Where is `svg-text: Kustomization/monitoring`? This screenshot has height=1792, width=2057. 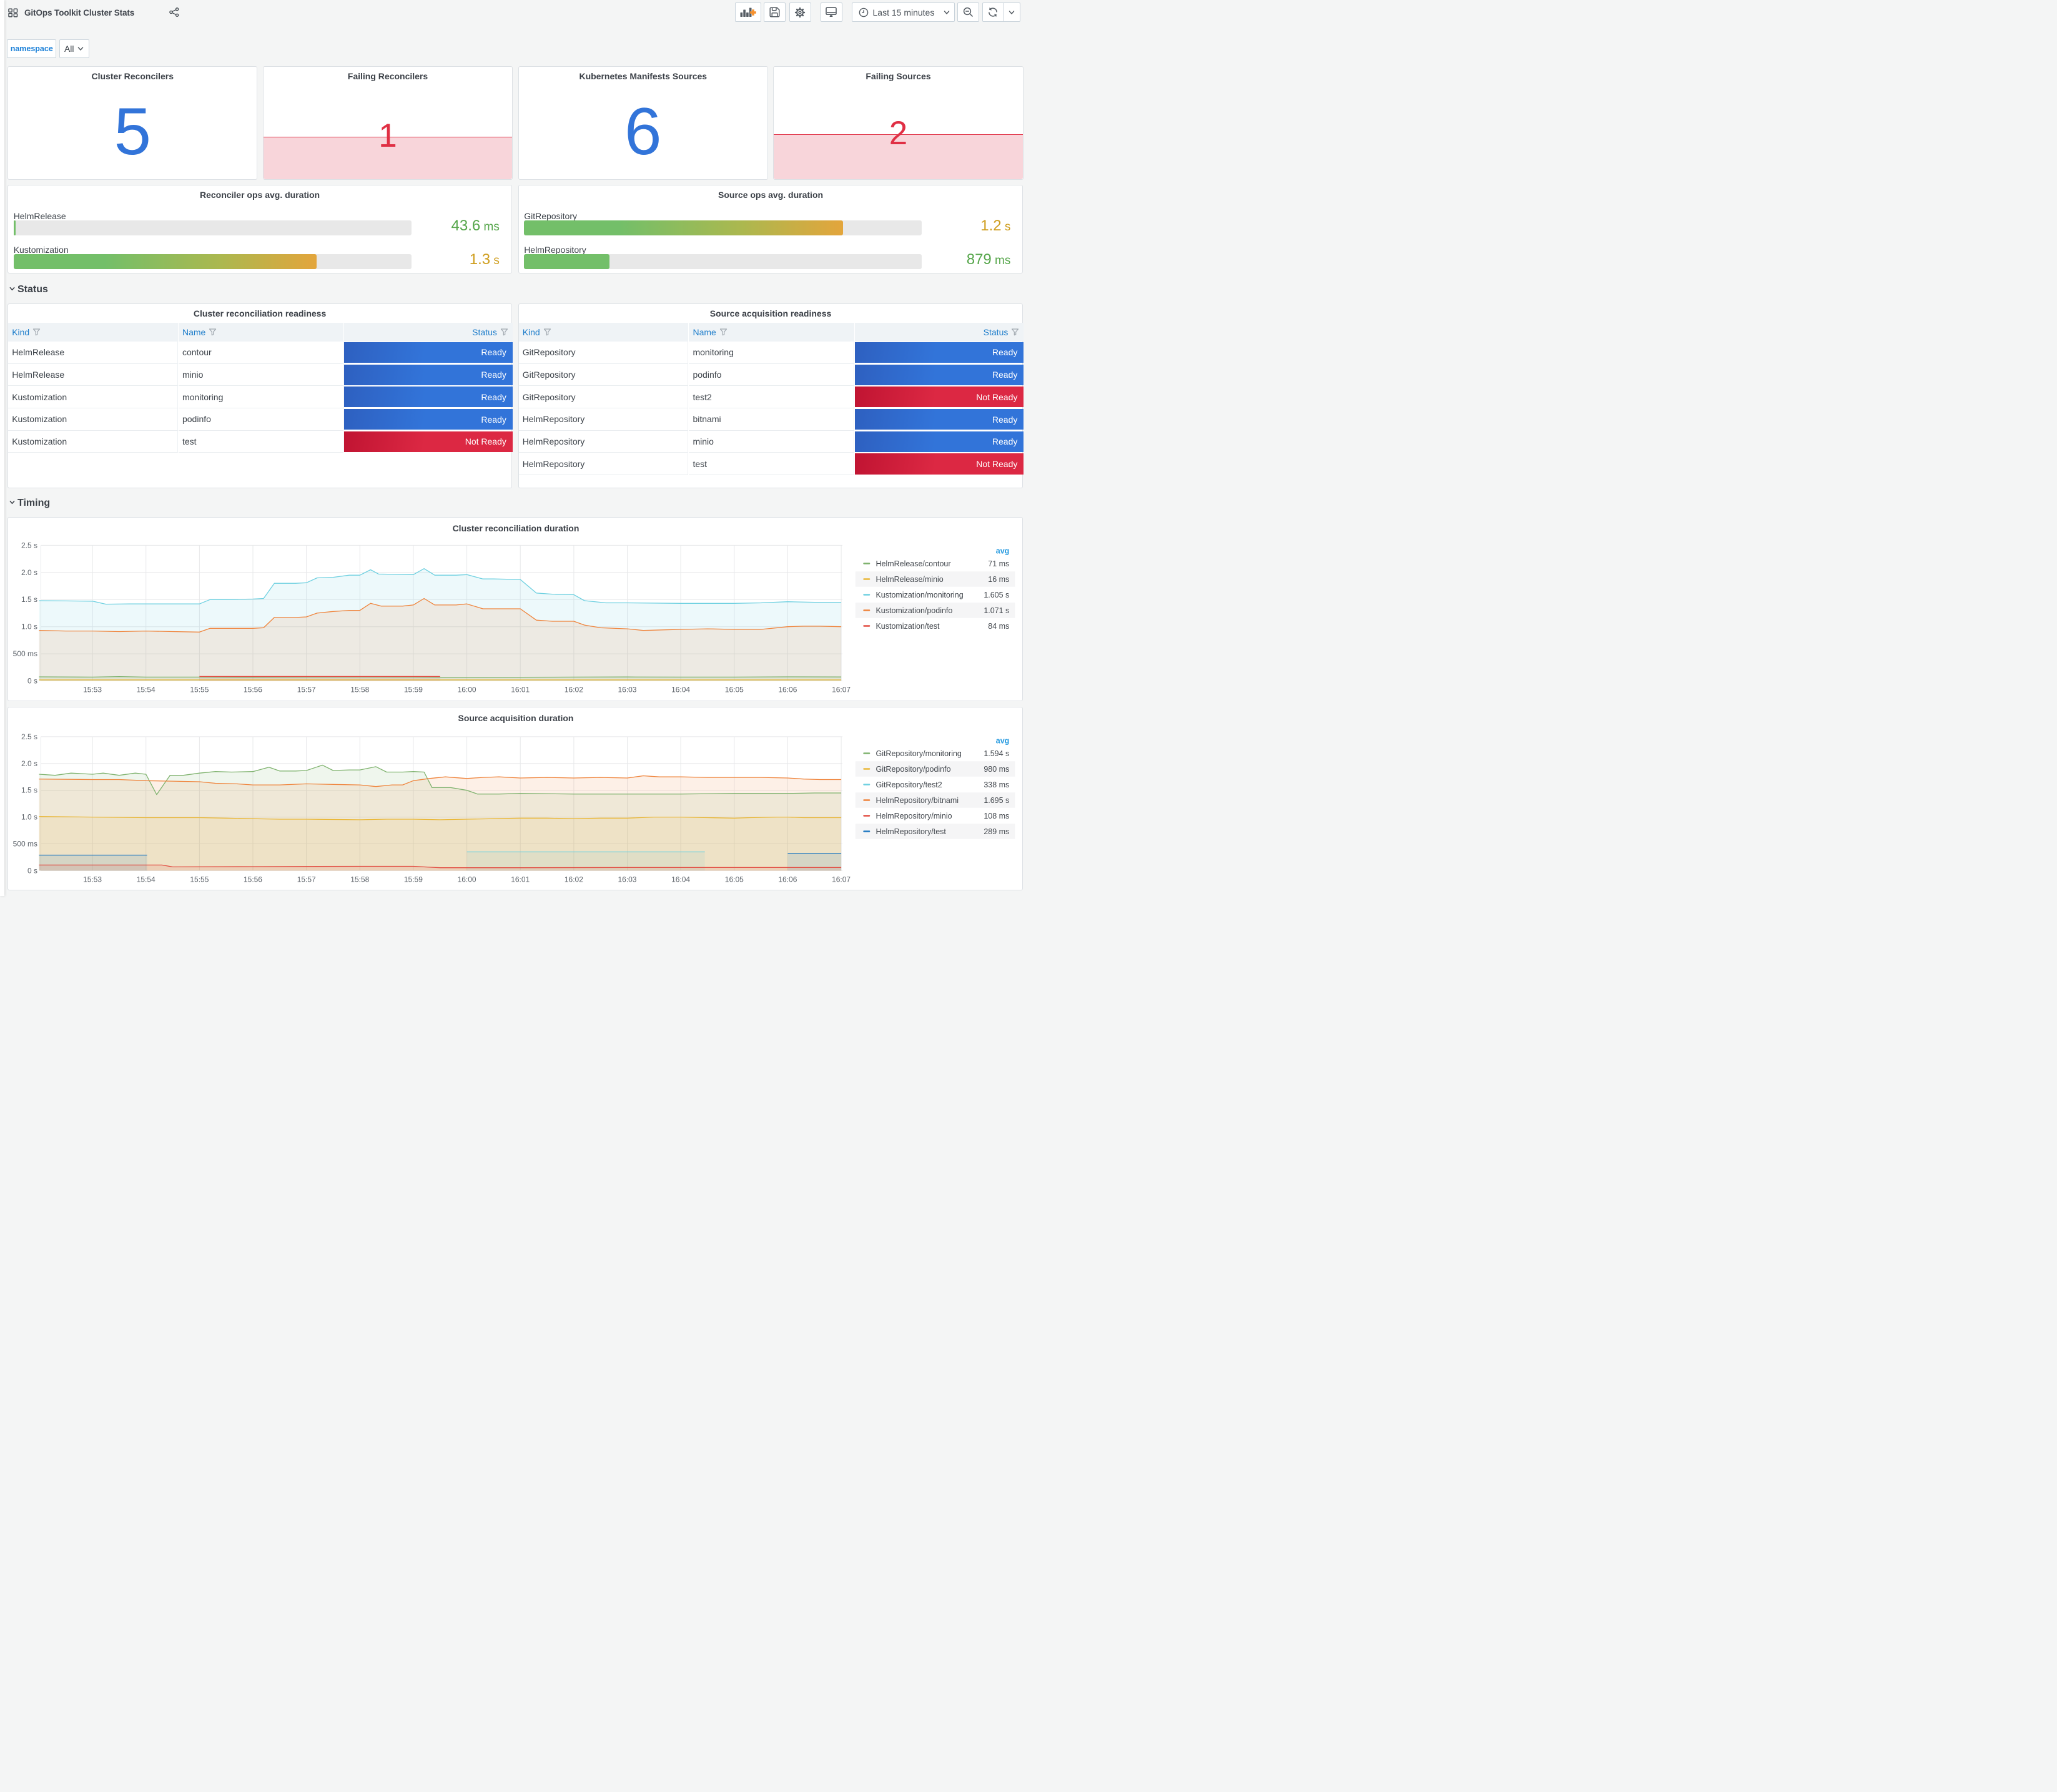
svg-text: Kustomization/monitoring is located at coordinates (920, 595).